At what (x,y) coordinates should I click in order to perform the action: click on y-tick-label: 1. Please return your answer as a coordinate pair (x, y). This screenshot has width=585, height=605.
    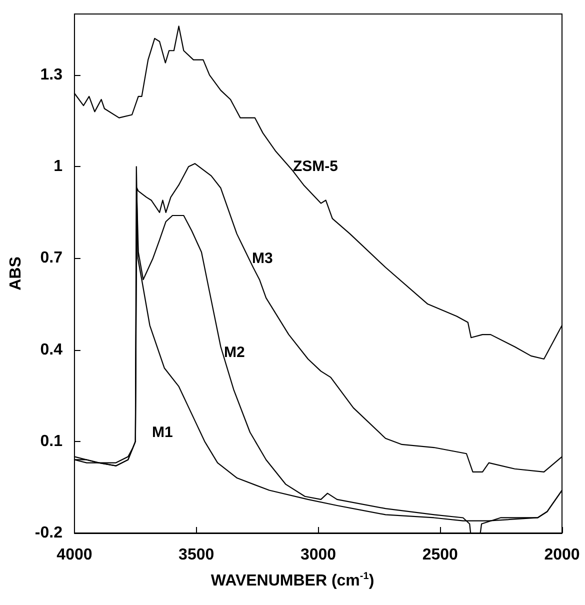
    Looking at the image, I should click on (58, 167).